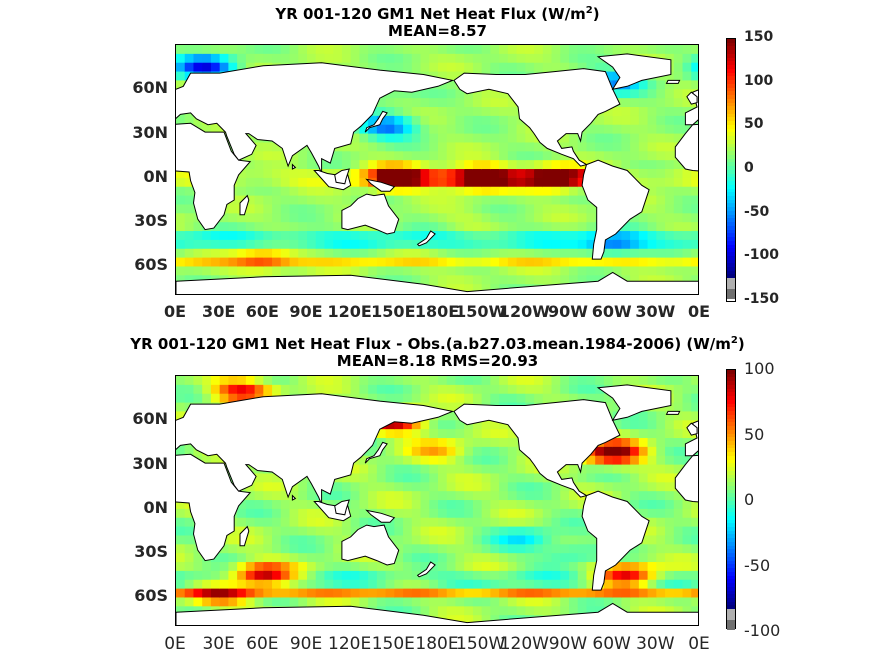  I want to click on australia-landmass, so click(370, 545).